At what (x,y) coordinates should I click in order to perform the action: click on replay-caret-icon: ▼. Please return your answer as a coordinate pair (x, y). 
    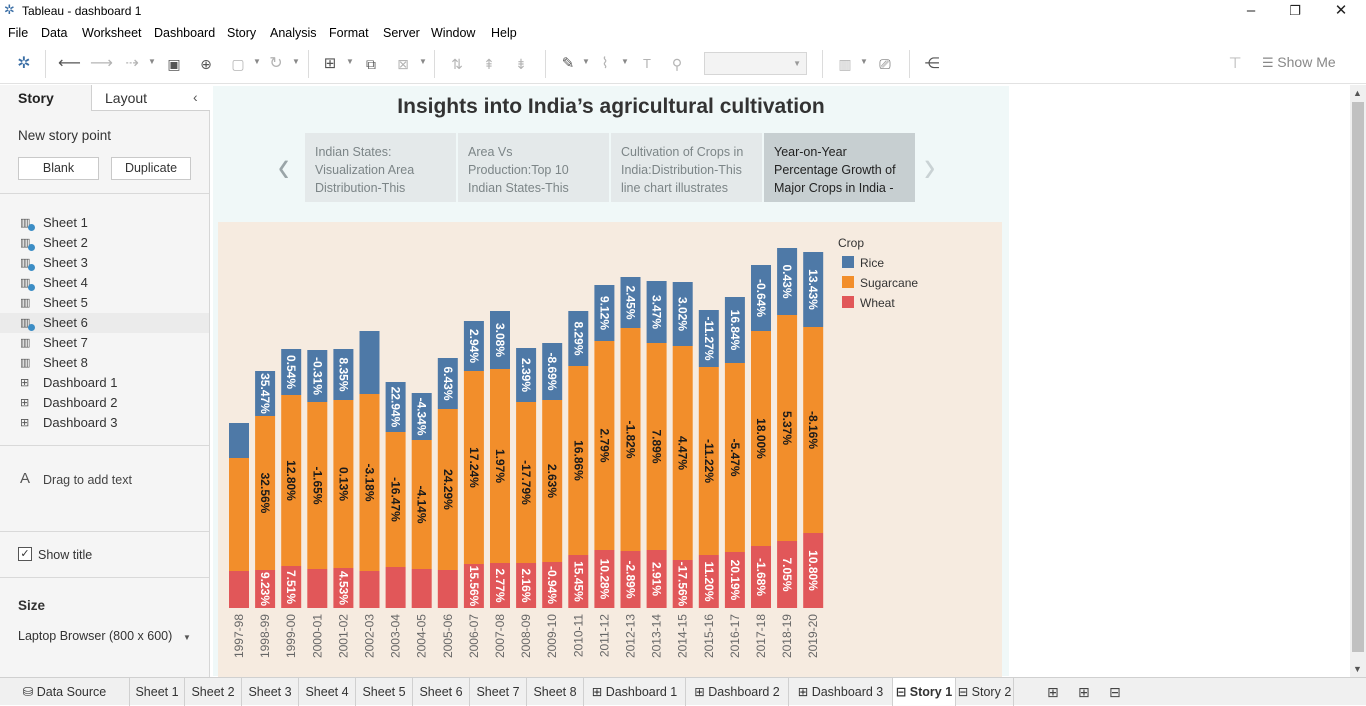
    Looking at the image, I should click on (152, 61).